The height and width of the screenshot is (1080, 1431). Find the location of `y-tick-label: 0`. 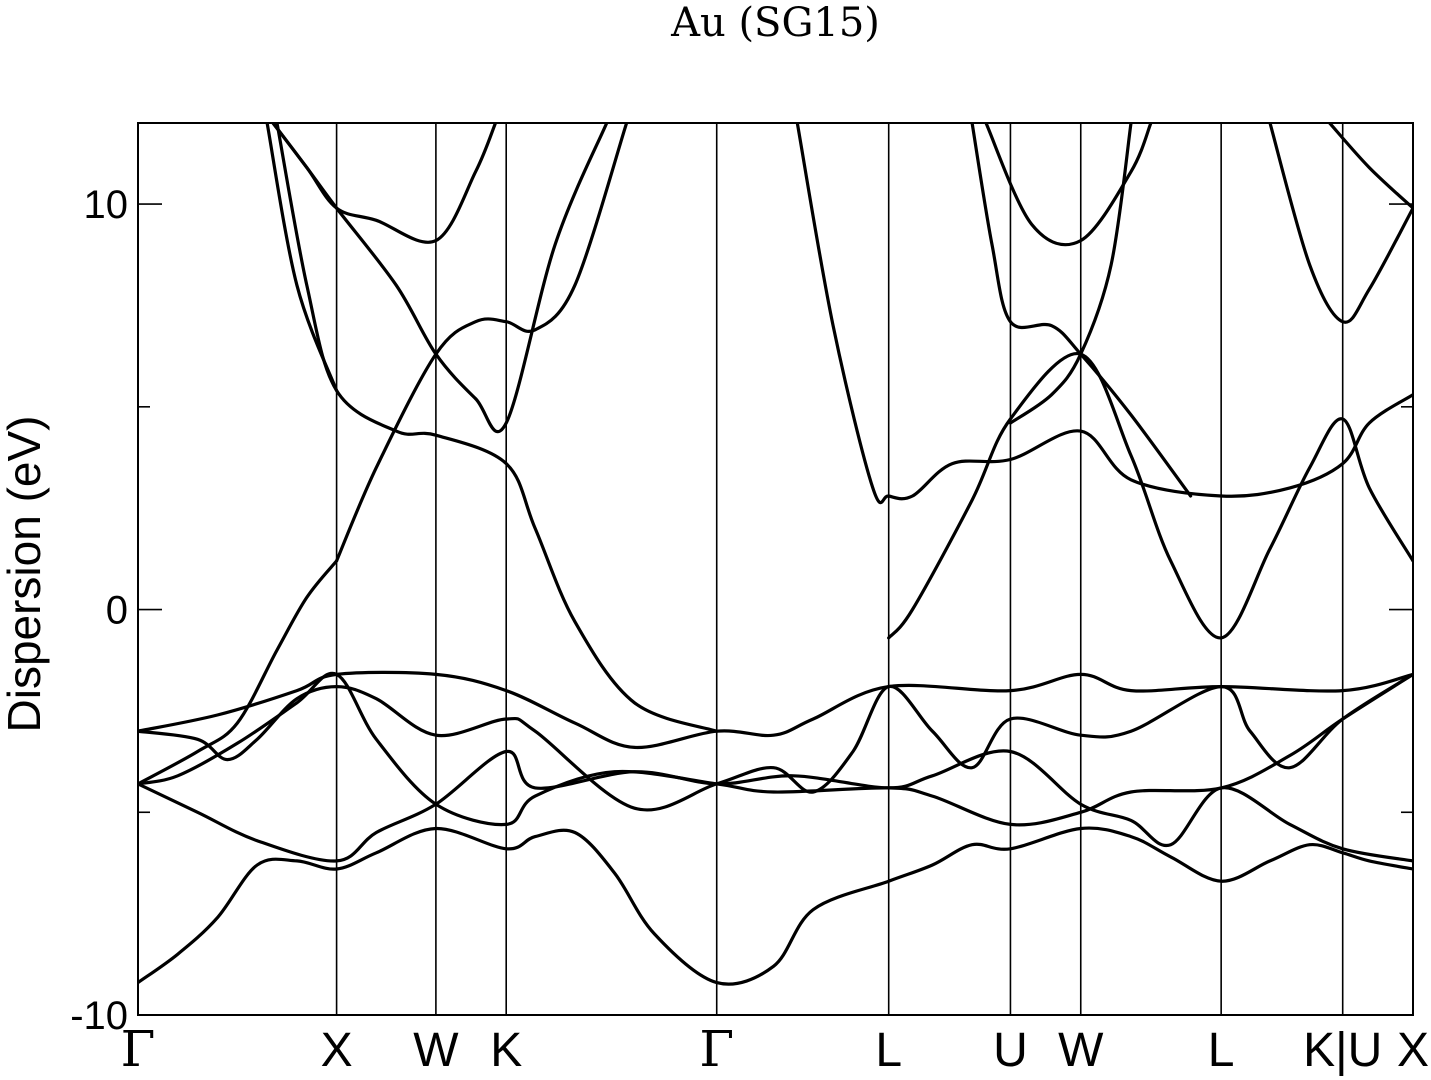

y-tick-label: 0 is located at coordinates (117, 611).